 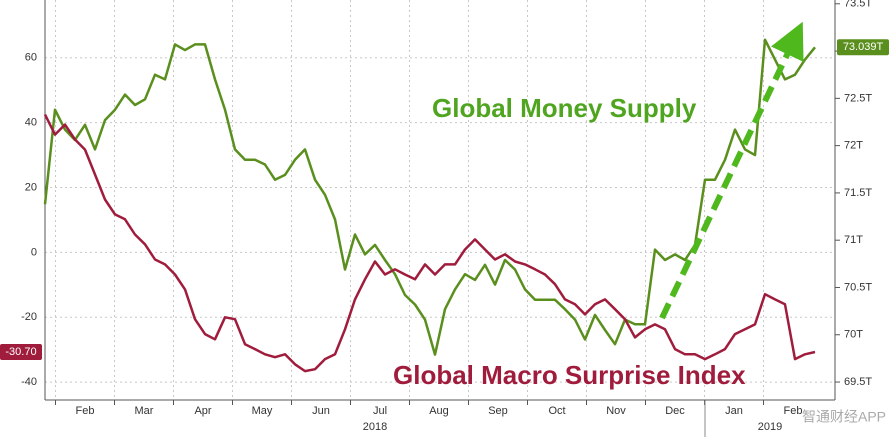 What do you see at coordinates (29, 317) in the screenshot?
I see `y-tick-label: -20` at bounding box center [29, 317].